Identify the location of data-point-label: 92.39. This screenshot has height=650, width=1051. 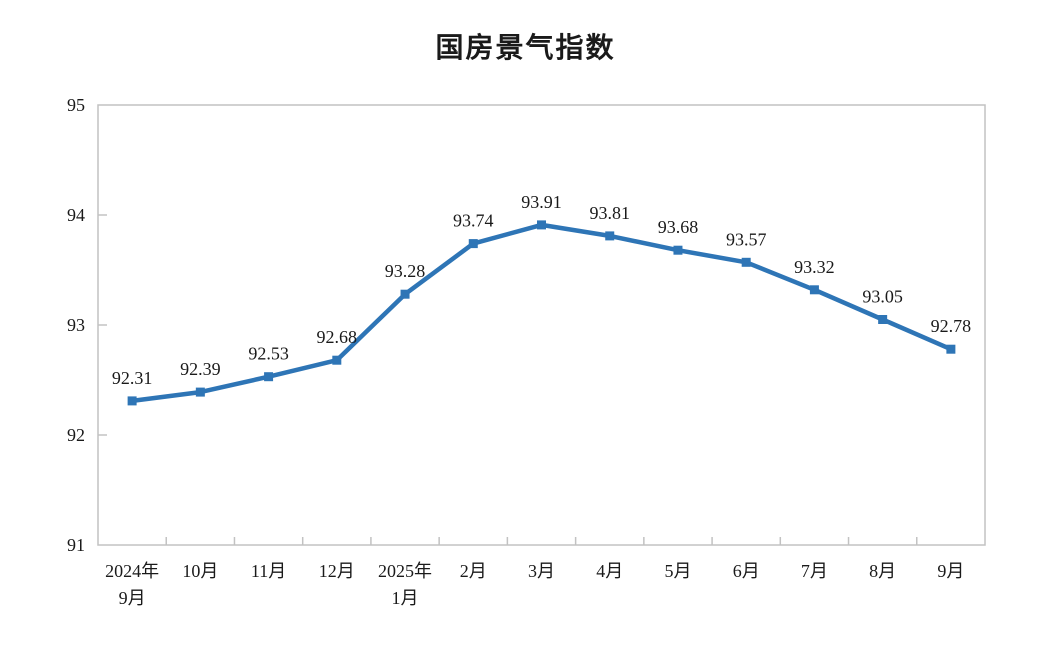
(200, 369).